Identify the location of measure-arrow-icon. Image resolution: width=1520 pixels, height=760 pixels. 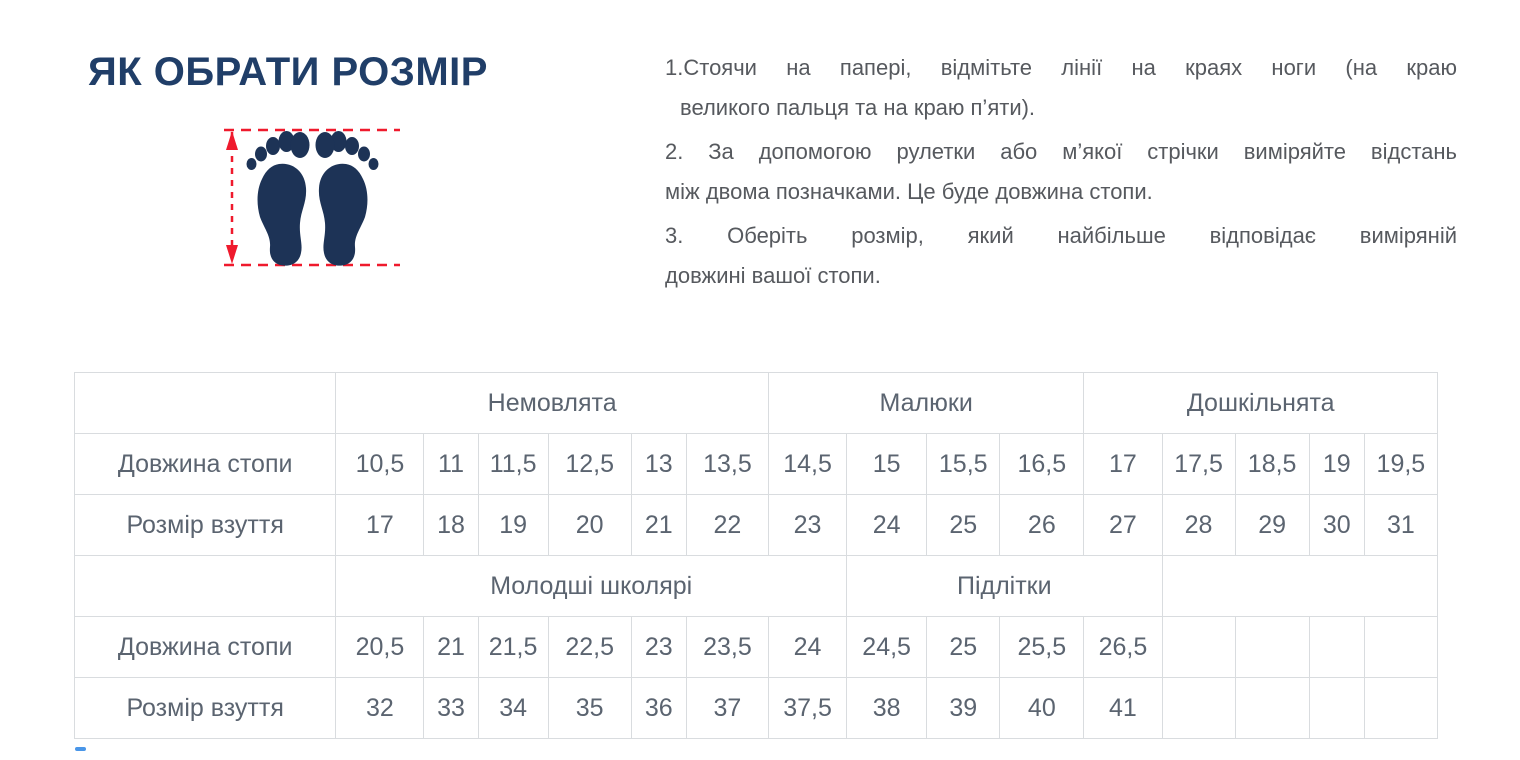
(232, 197).